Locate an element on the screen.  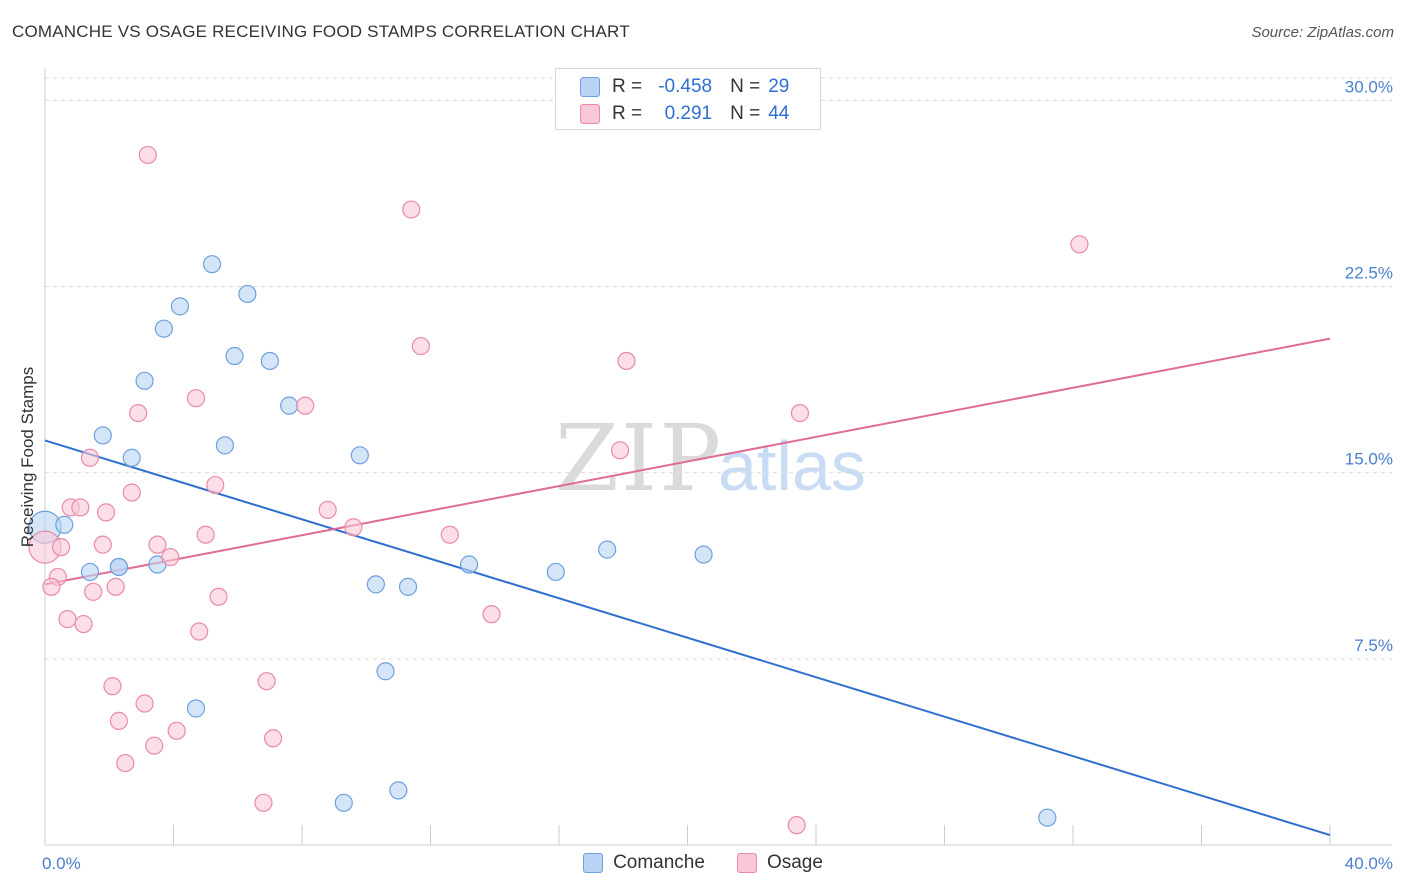
y-tick-label: 7.5% is located at coordinates (1373, 645).